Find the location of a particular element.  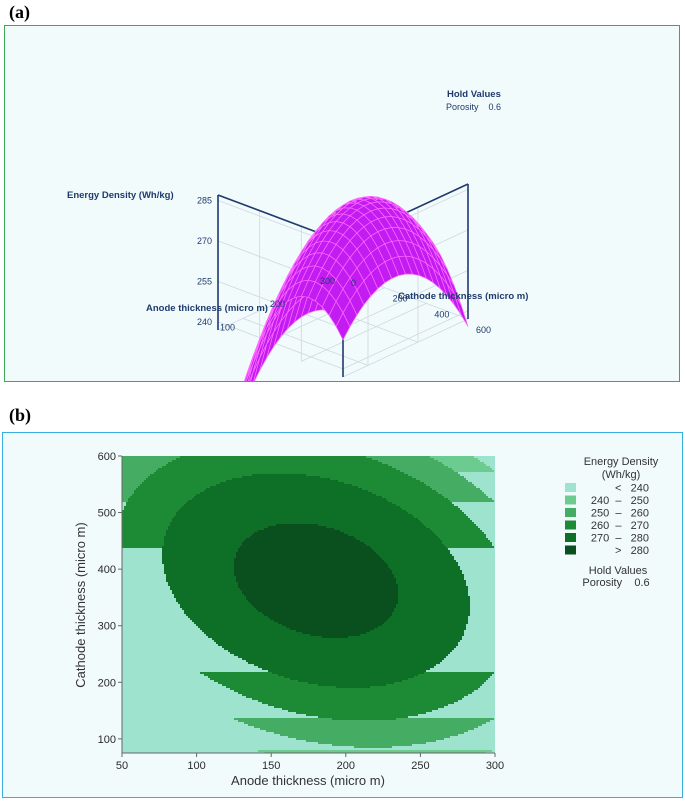

panel-b-label: (b) is located at coordinates (20, 415).